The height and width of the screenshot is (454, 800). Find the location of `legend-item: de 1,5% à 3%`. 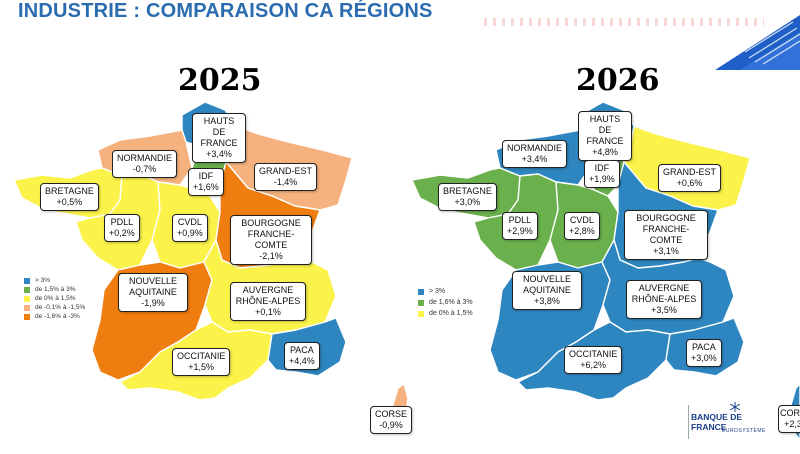

legend-item: de 1,5% à 3% is located at coordinates (54, 289).